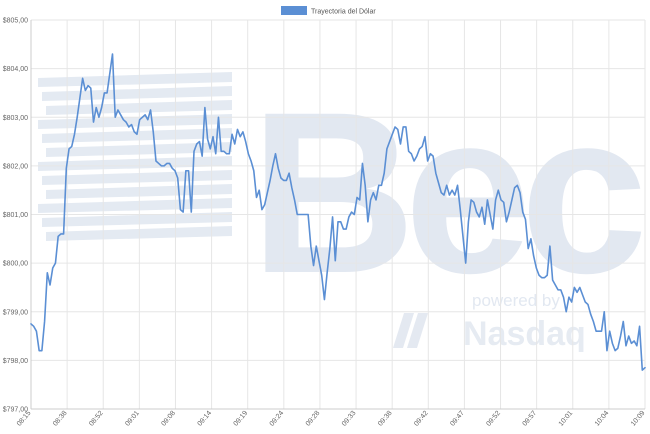 This screenshot has width=650, height=434. What do you see at coordinates (410, 330) in the screenshot?
I see `nasdaq-n-icon` at bounding box center [410, 330].